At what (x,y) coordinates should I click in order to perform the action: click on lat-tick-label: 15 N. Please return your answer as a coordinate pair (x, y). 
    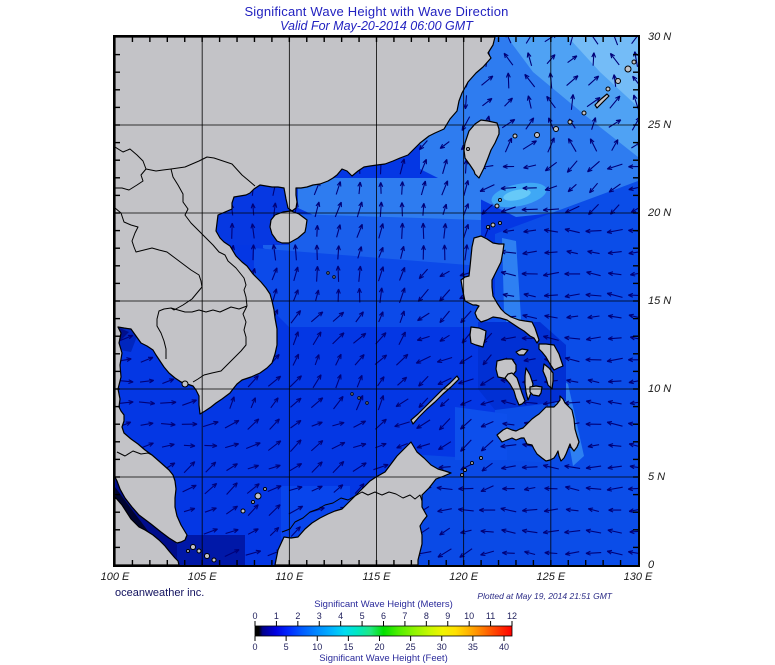
    Looking at the image, I should click on (660, 301).